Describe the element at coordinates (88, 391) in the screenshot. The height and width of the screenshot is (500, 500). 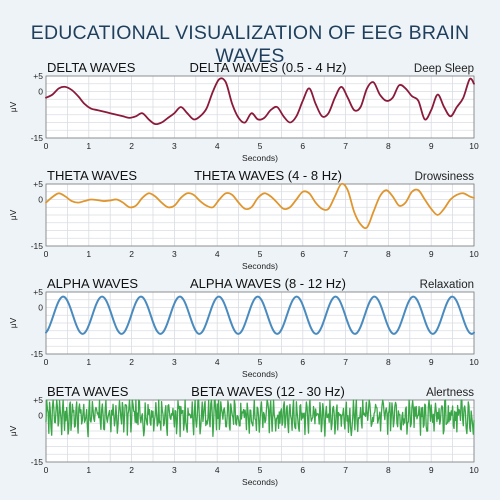
I see `panel-band-label: BETA WAVES` at that location.